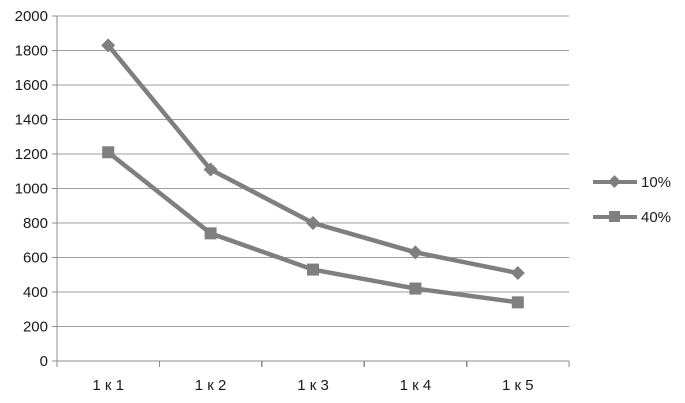 The height and width of the screenshot is (403, 685). Describe the element at coordinates (656, 217) in the screenshot. I see `legend-label: 40%` at that location.